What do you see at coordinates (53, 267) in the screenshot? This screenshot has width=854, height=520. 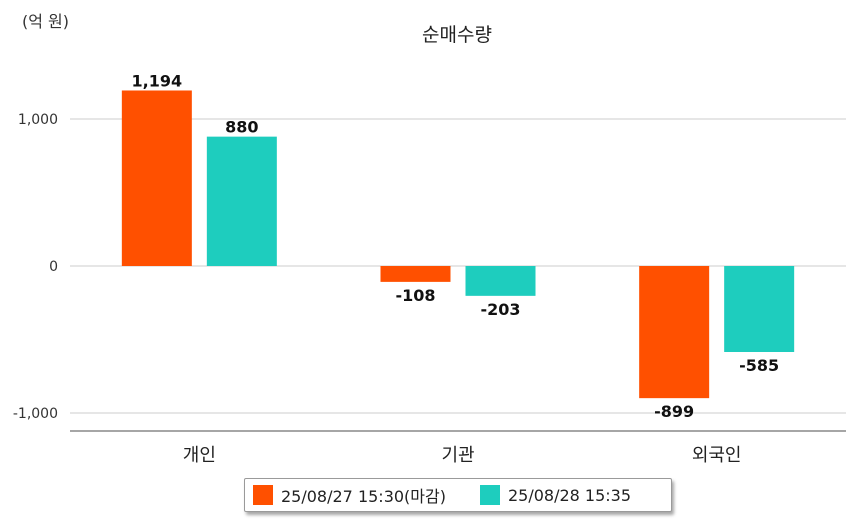 I see `y-tick-label-1: 0` at bounding box center [53, 267].